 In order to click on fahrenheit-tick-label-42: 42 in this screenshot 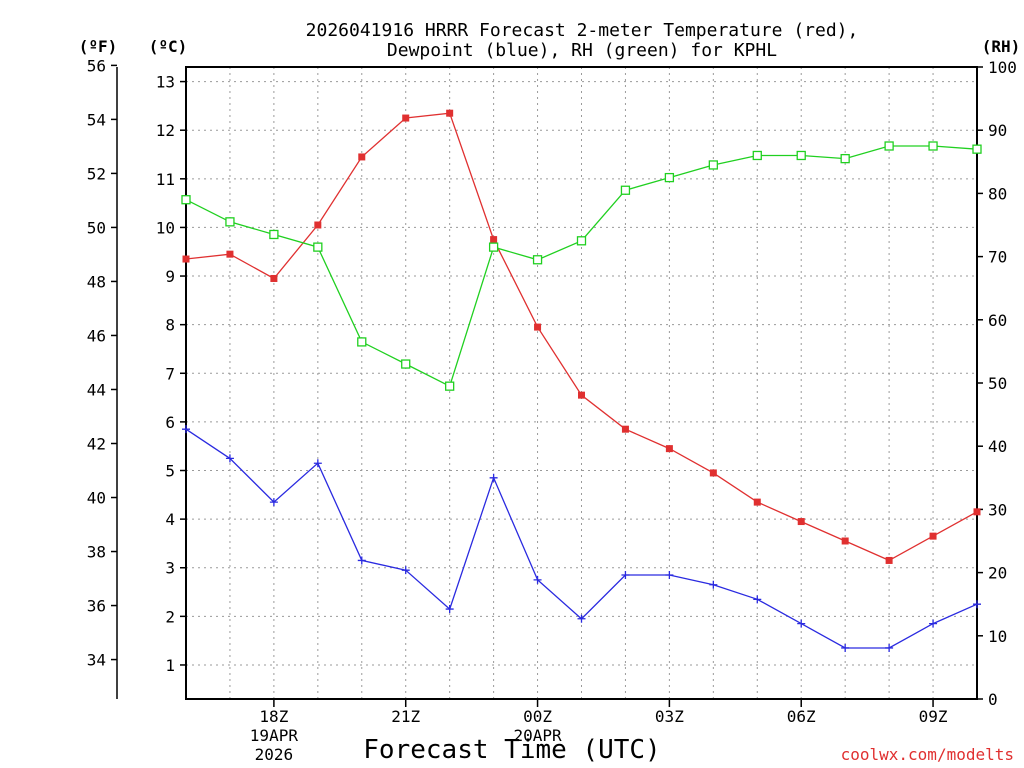, I will do `click(96, 443)`.